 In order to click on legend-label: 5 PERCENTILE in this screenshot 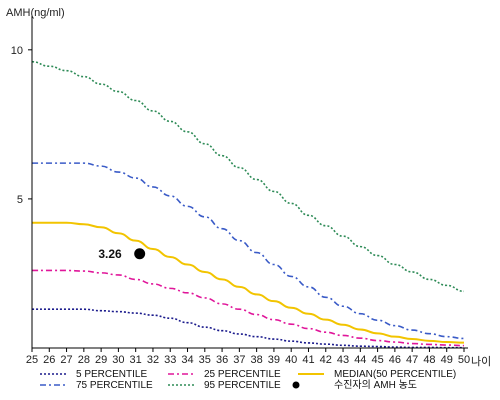, I will do `click(111, 374)`.